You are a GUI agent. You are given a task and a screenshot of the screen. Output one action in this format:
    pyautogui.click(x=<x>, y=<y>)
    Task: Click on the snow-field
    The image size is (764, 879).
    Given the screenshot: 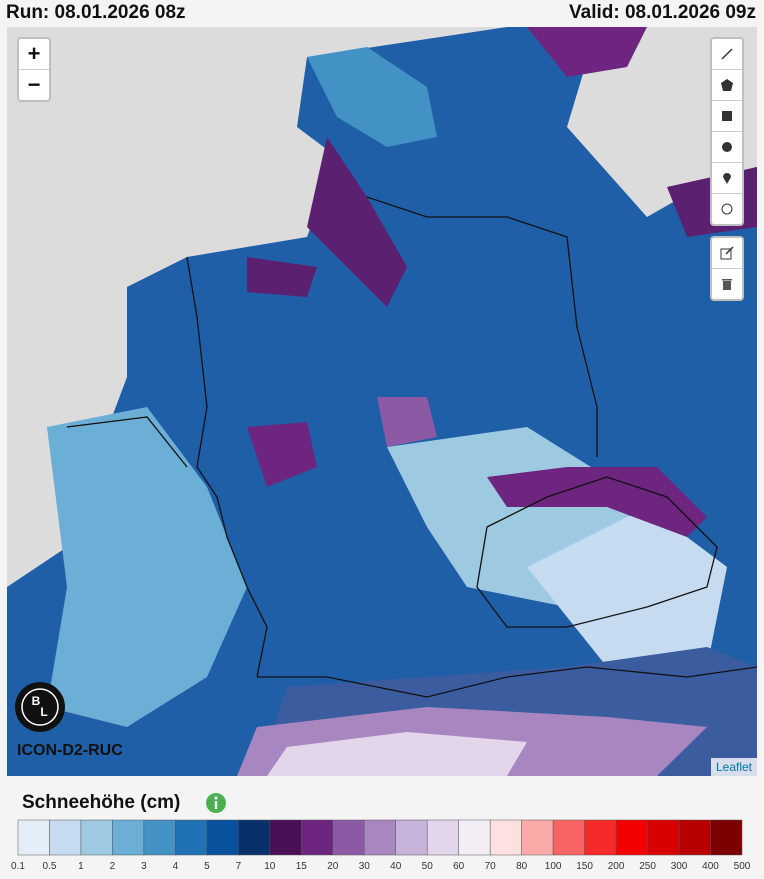 What is the action you would take?
    pyautogui.click(x=372, y=97)
    